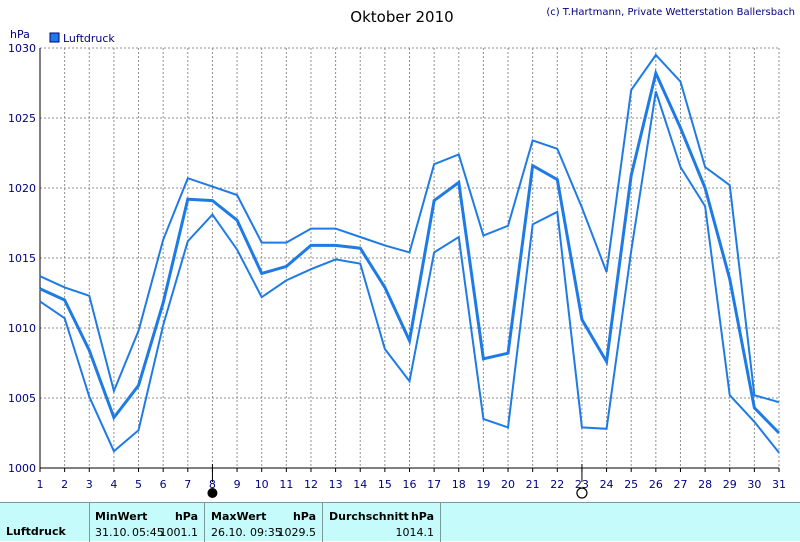  What do you see at coordinates (89, 484) in the screenshot?
I see `x-tick-label: 3` at bounding box center [89, 484].